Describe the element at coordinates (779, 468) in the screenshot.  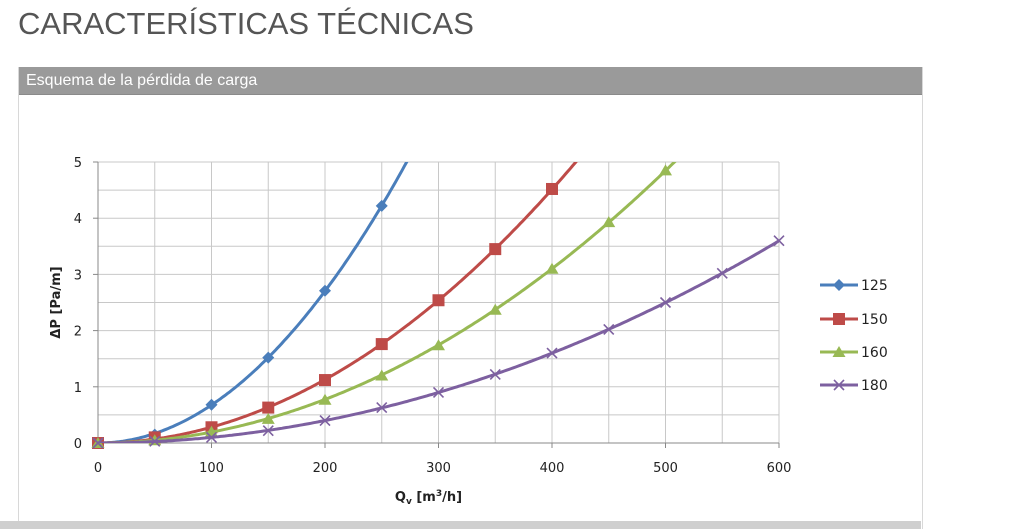
I see `x-tick-label: 600` at that location.